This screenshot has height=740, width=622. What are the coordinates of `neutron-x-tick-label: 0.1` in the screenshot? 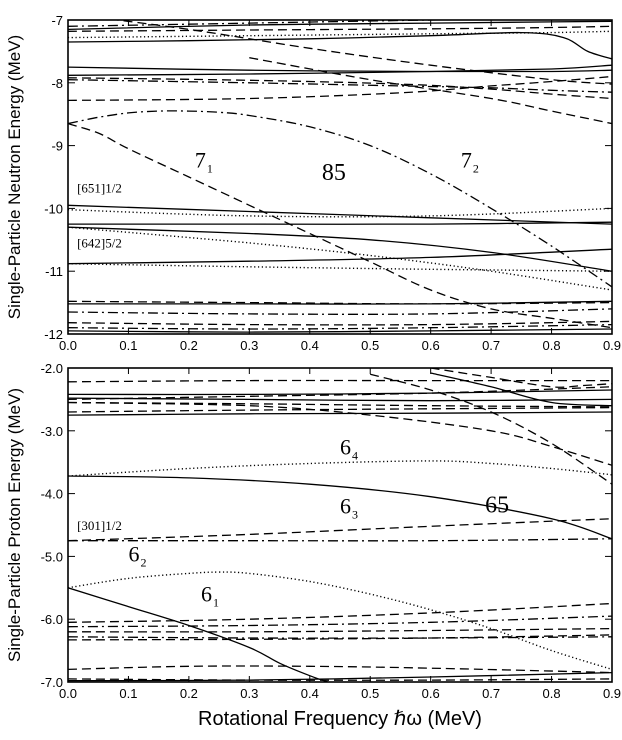 It's located at (128, 345).